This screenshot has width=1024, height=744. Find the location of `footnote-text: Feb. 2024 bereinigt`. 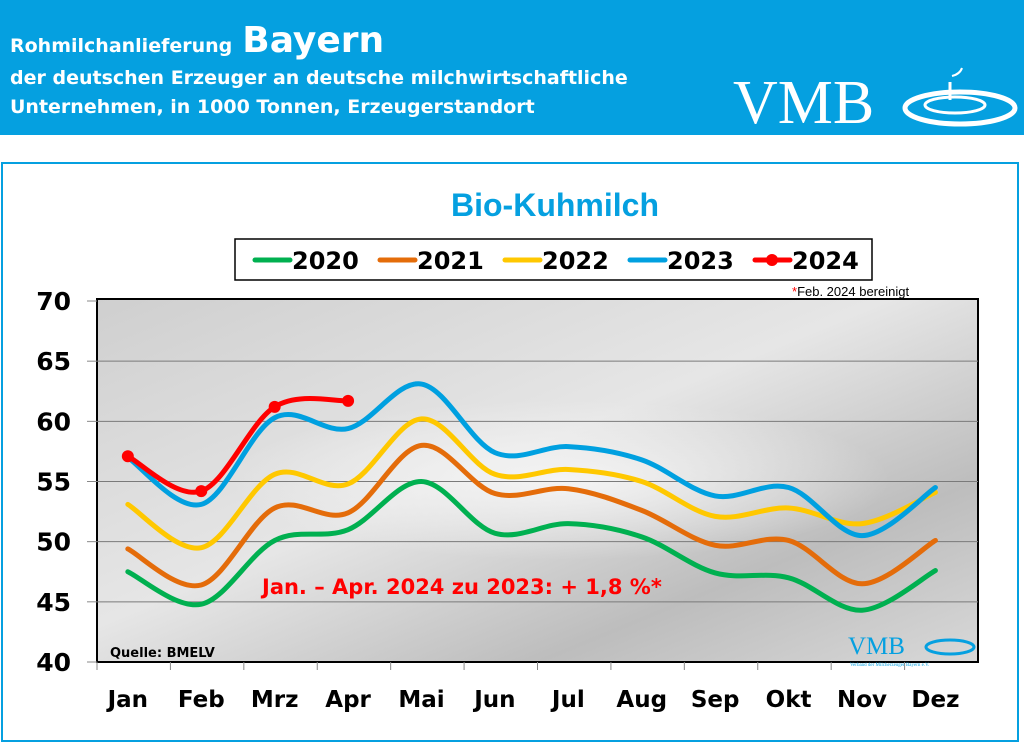

footnote-text: Feb. 2024 bereinigt is located at coordinates (853, 291).